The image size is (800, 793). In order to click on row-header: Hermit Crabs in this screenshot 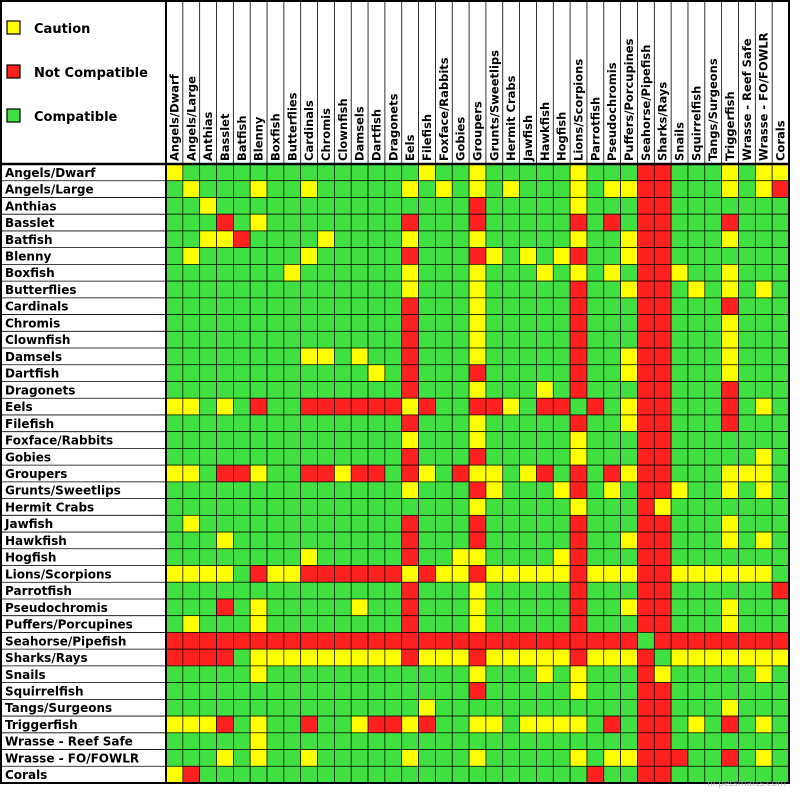, I will do `click(49, 507)`.